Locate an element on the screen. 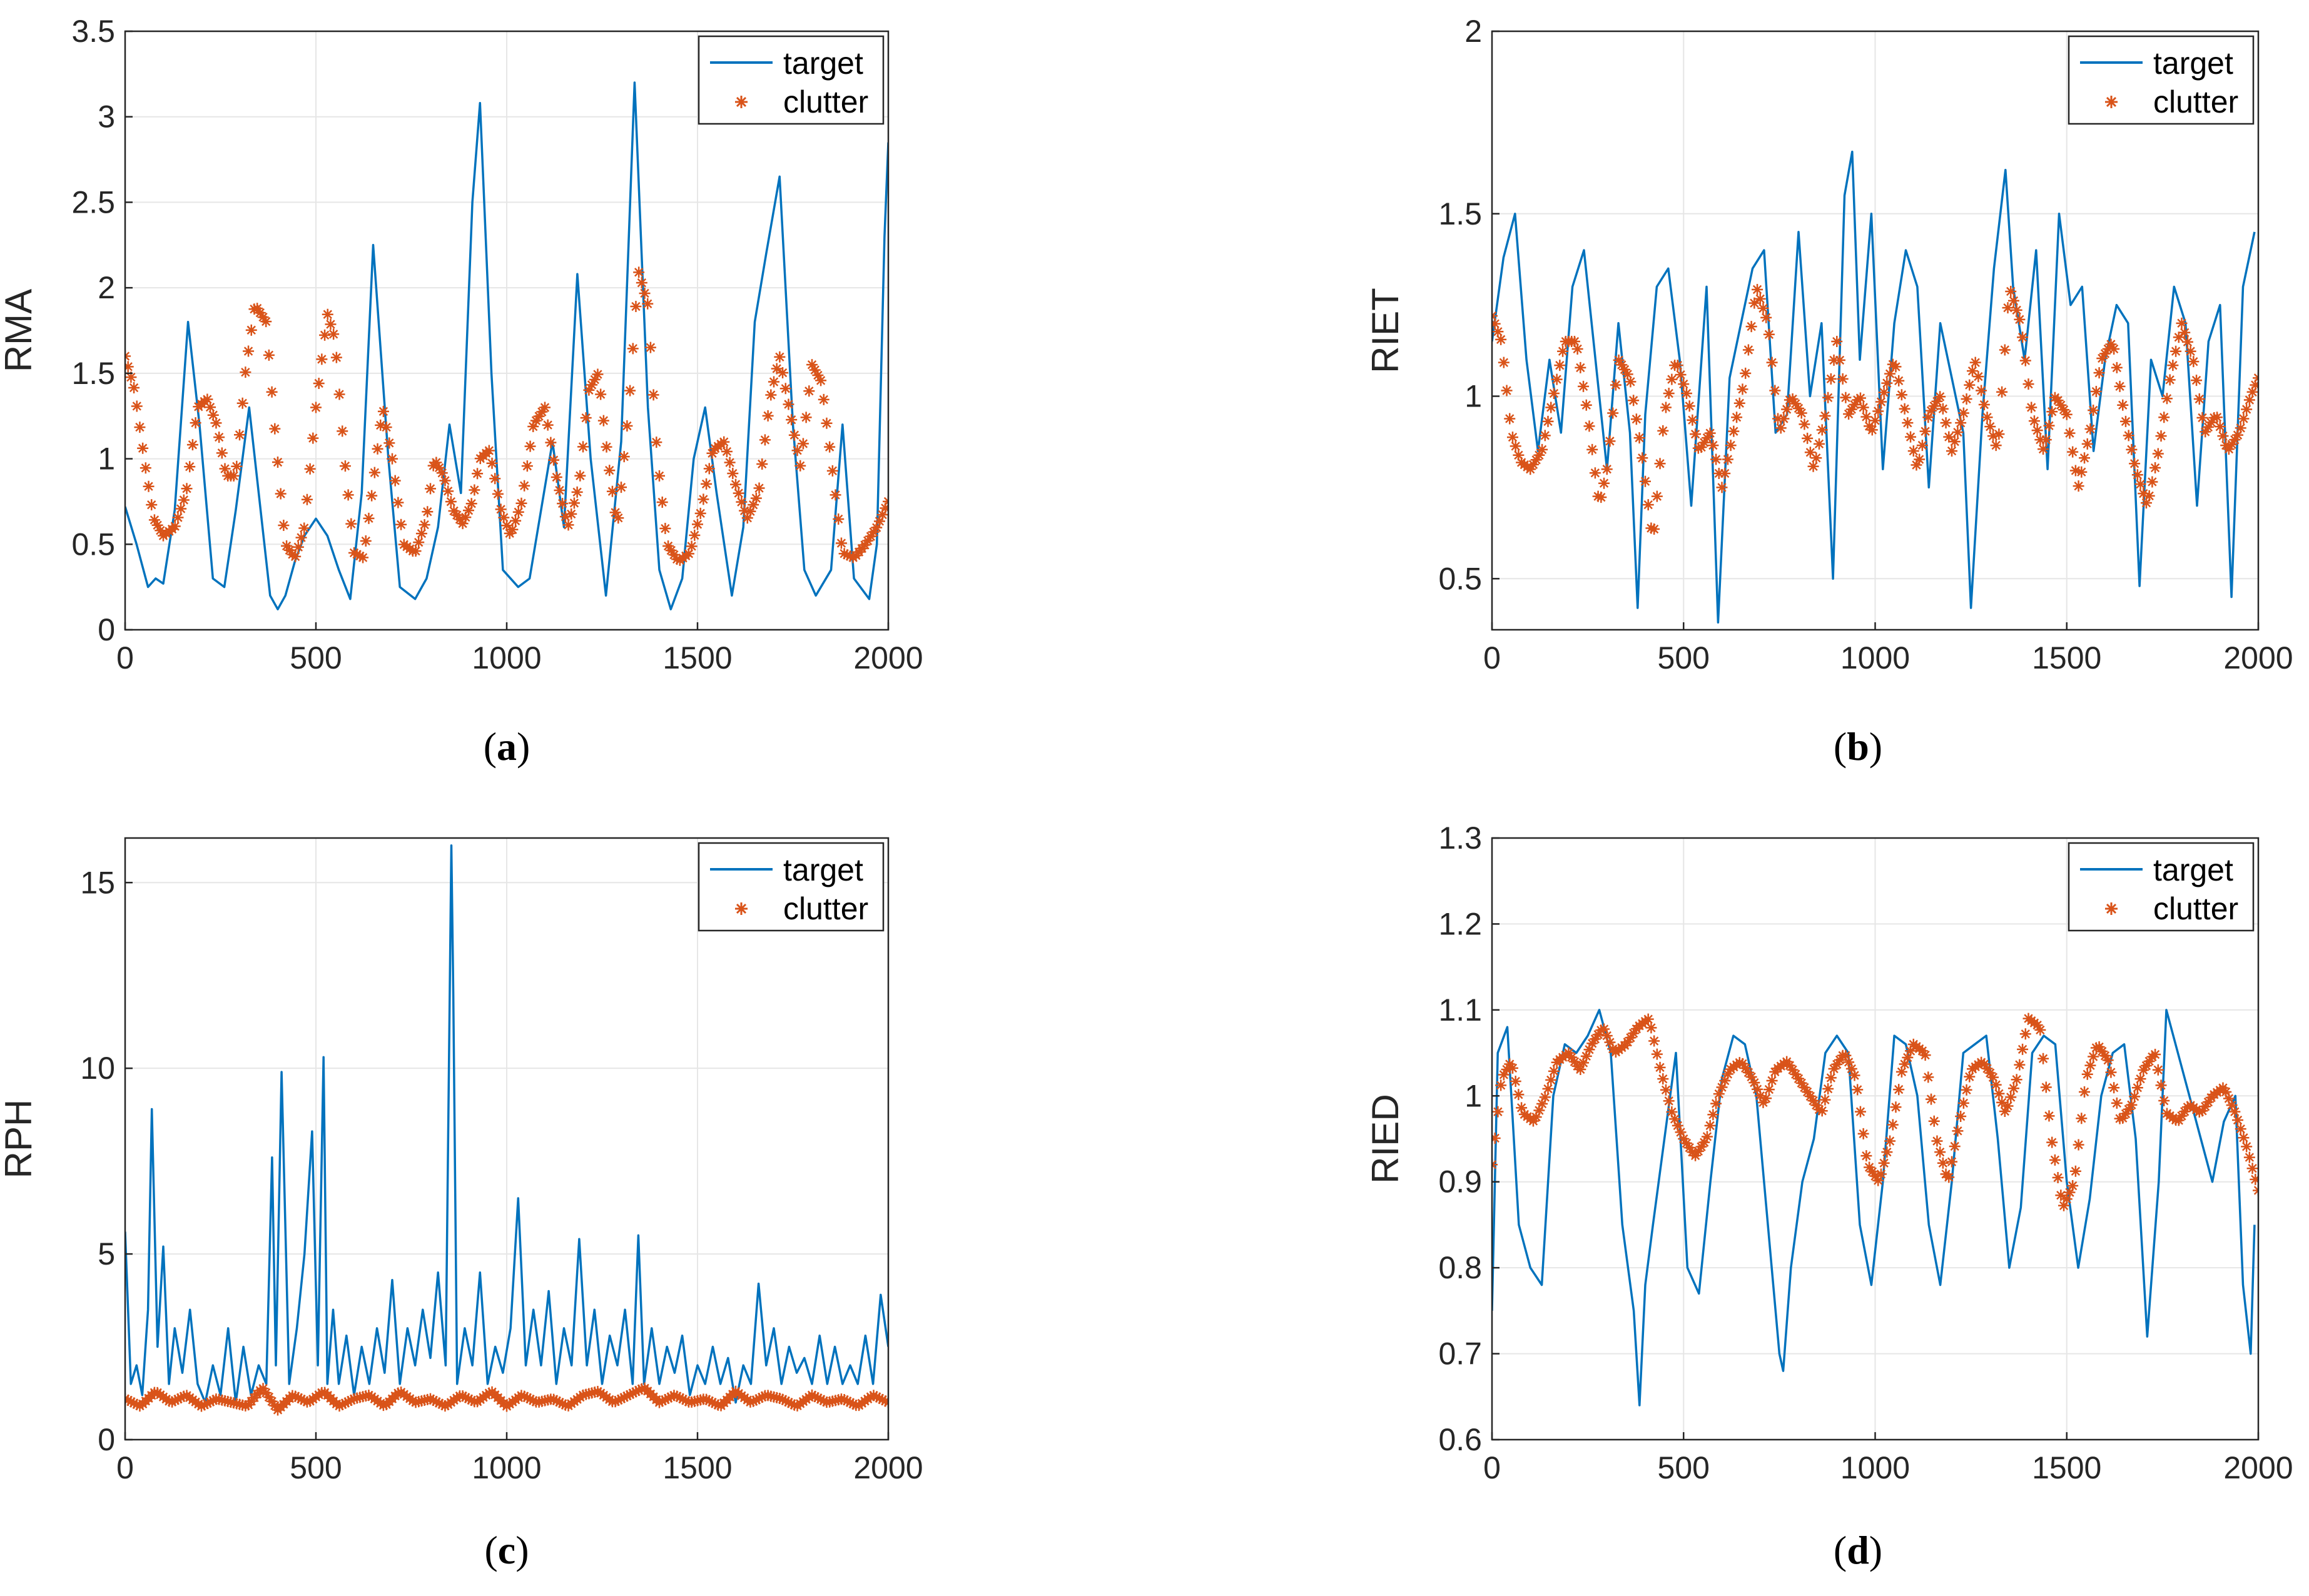 Image resolution: width=2309 pixels, height=1596 pixels. panel-a-target-line is located at coordinates (507, 345).